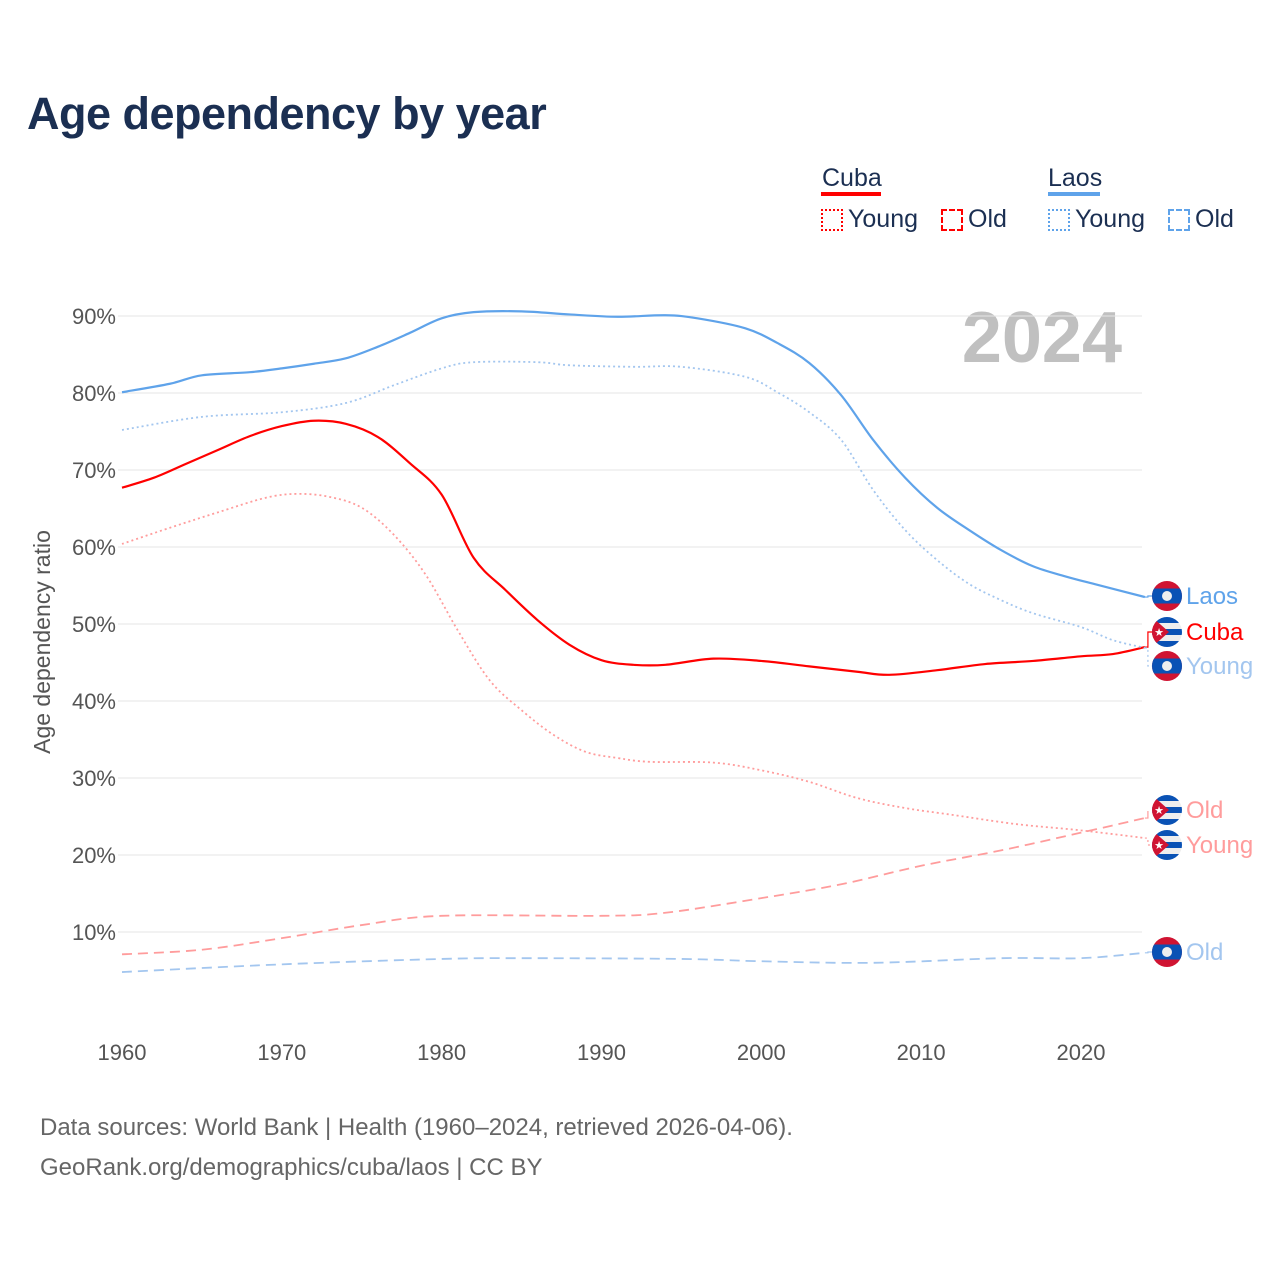  What do you see at coordinates (1148, 639) in the screenshot?
I see `connector-cuba` at bounding box center [1148, 639].